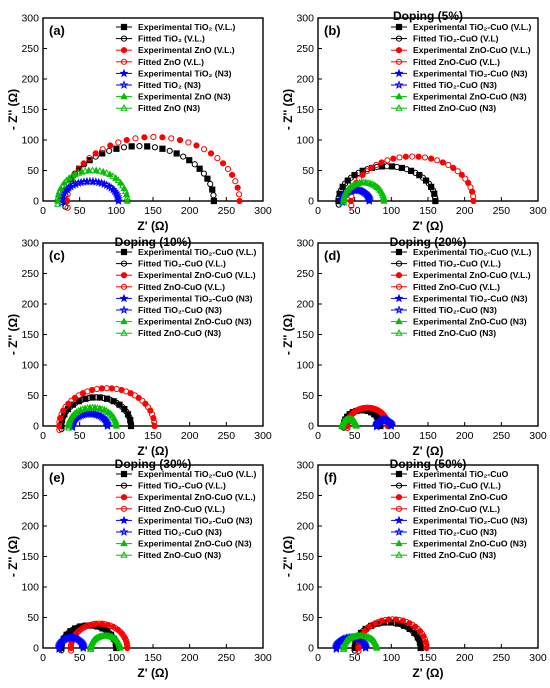 This screenshot has width=550, height=688. I want to click on legend-label: Fitted TiO₂-CuO (V.L), so click(456, 39).